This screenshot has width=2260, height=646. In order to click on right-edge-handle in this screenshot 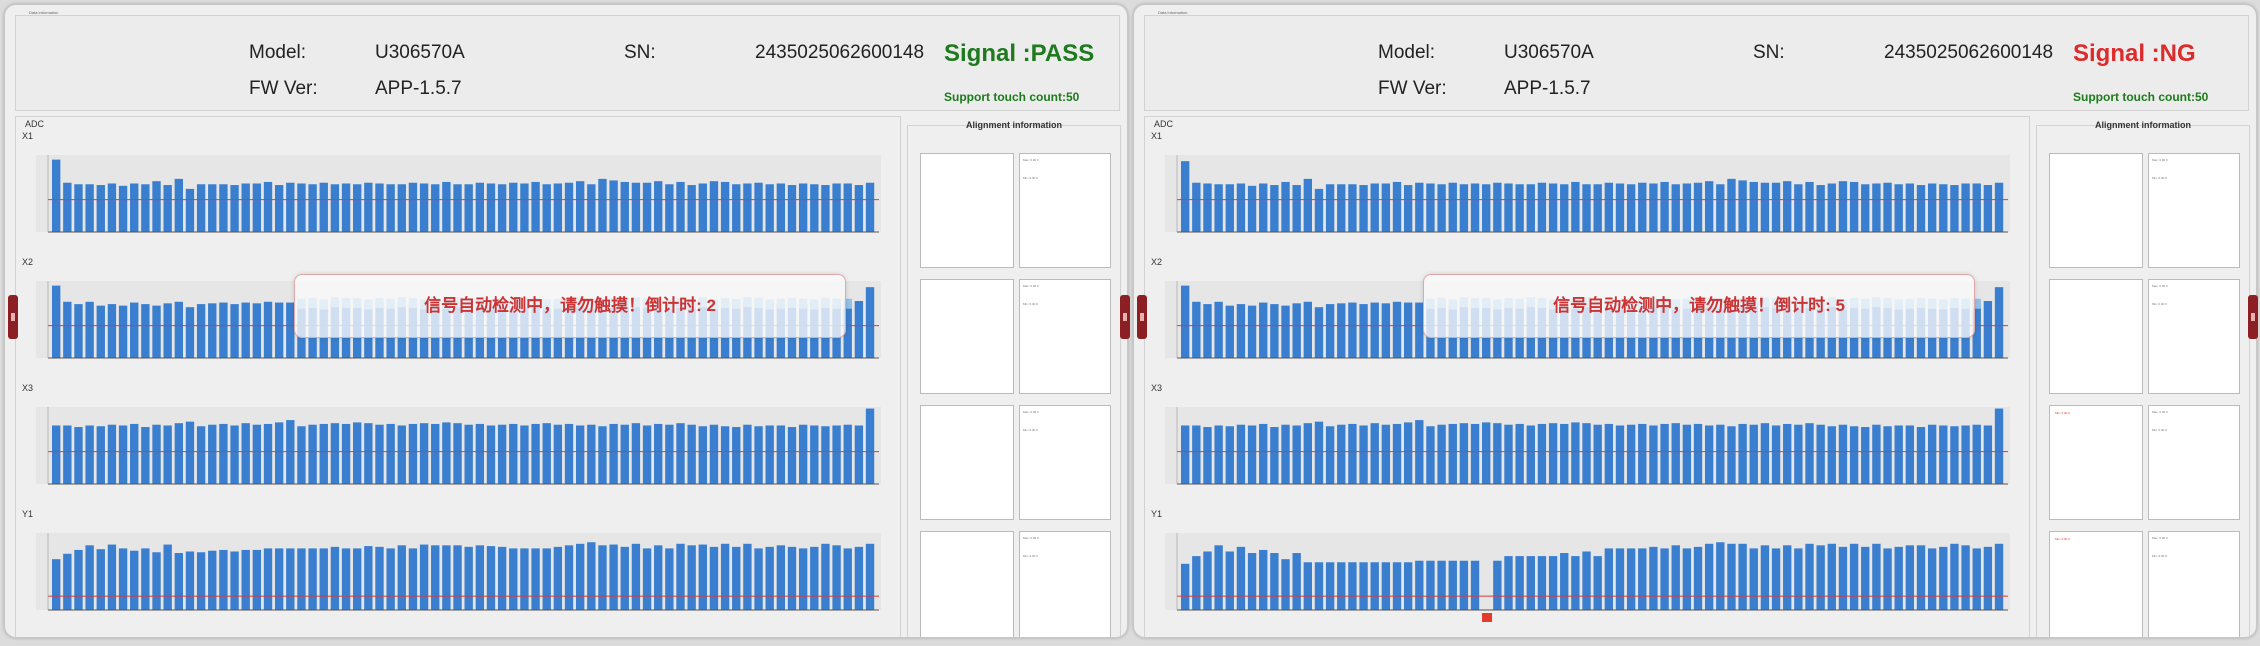, I will do `click(2253, 317)`.